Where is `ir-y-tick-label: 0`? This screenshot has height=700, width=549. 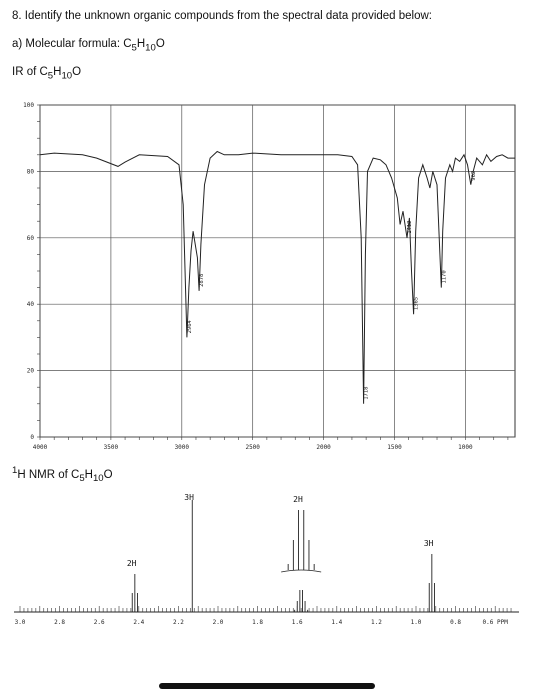
ir-y-tick-label: 0 is located at coordinates (32, 437).